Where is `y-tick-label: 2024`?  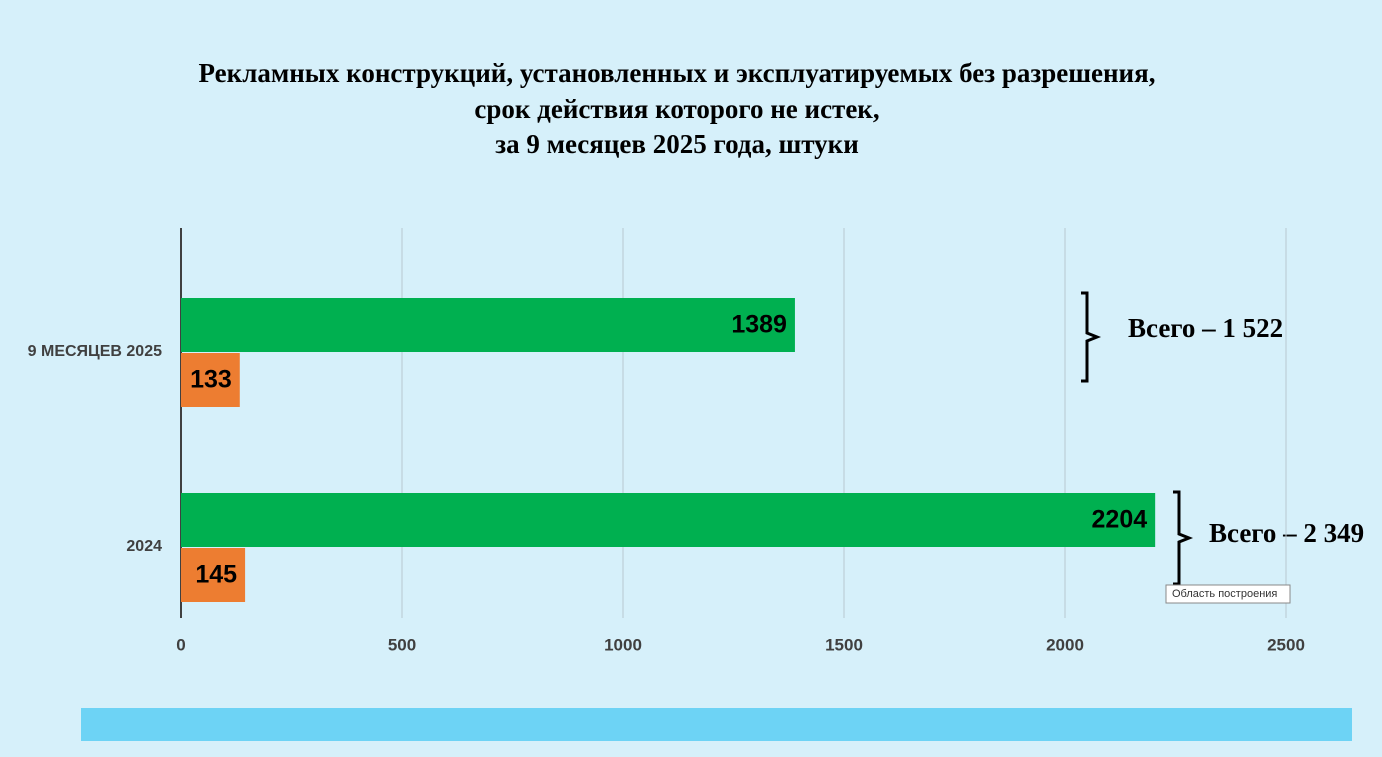 y-tick-label: 2024 is located at coordinates (144, 546).